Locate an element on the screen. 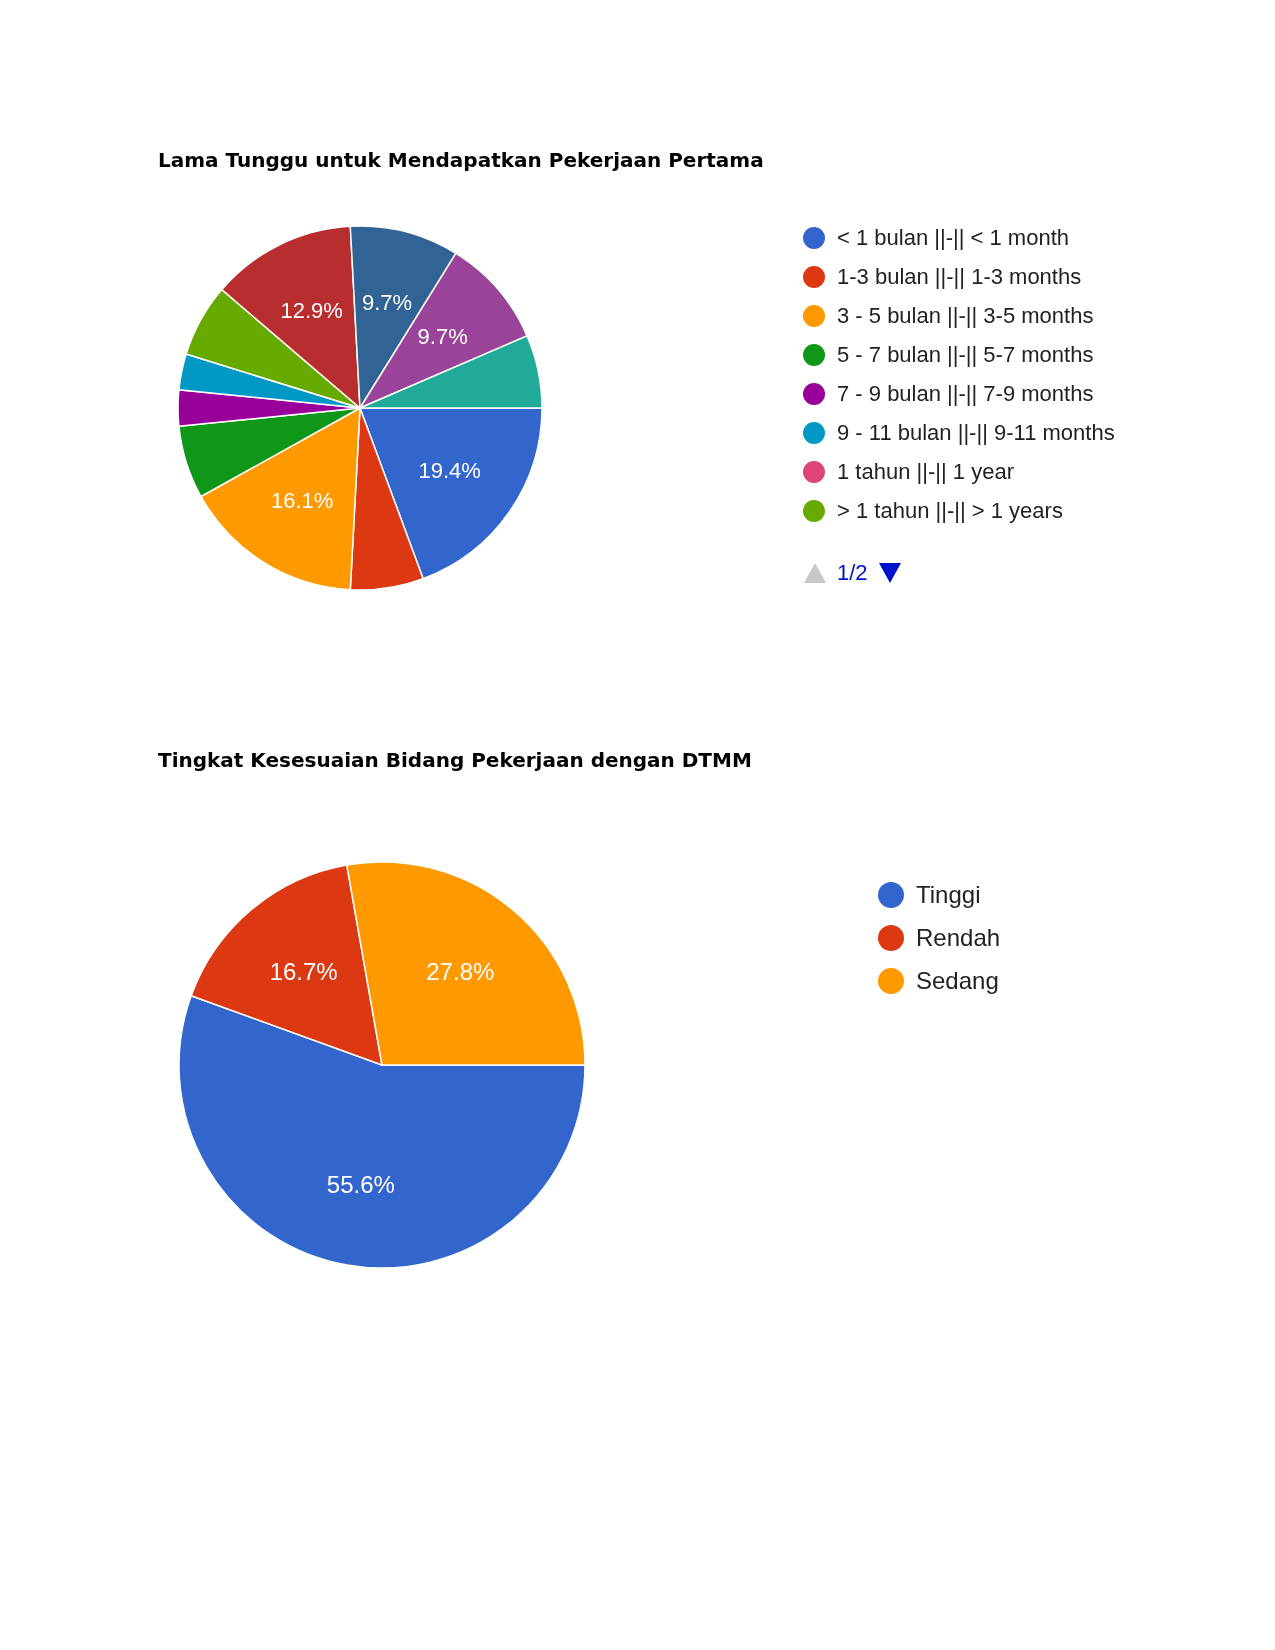 The height and width of the screenshot is (1650, 1275). legend-label: 1-3 bulan ||-|| 1-3 months is located at coordinates (959, 276).